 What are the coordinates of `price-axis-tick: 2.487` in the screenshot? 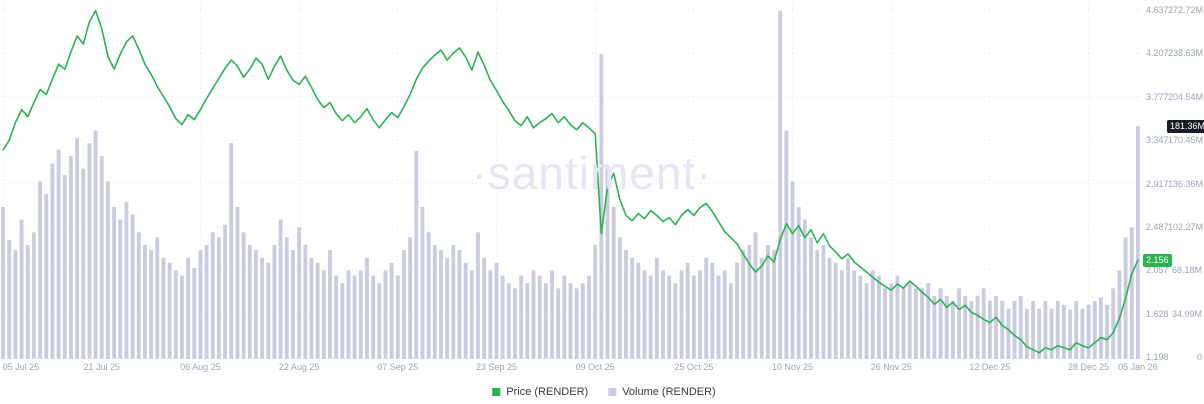 It's located at (1157, 226).